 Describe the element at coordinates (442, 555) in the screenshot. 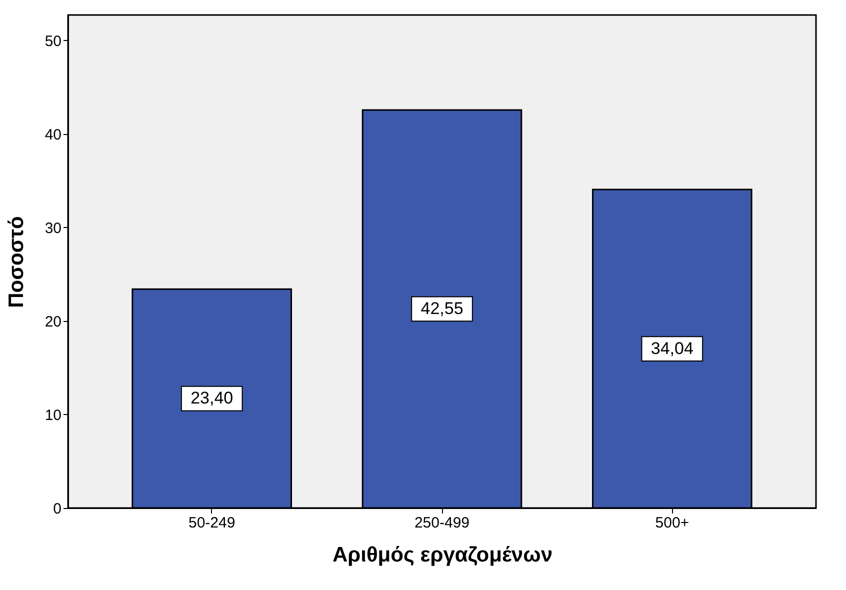

I see `x-axis-title: Αριθμός εργαζομένων` at that location.